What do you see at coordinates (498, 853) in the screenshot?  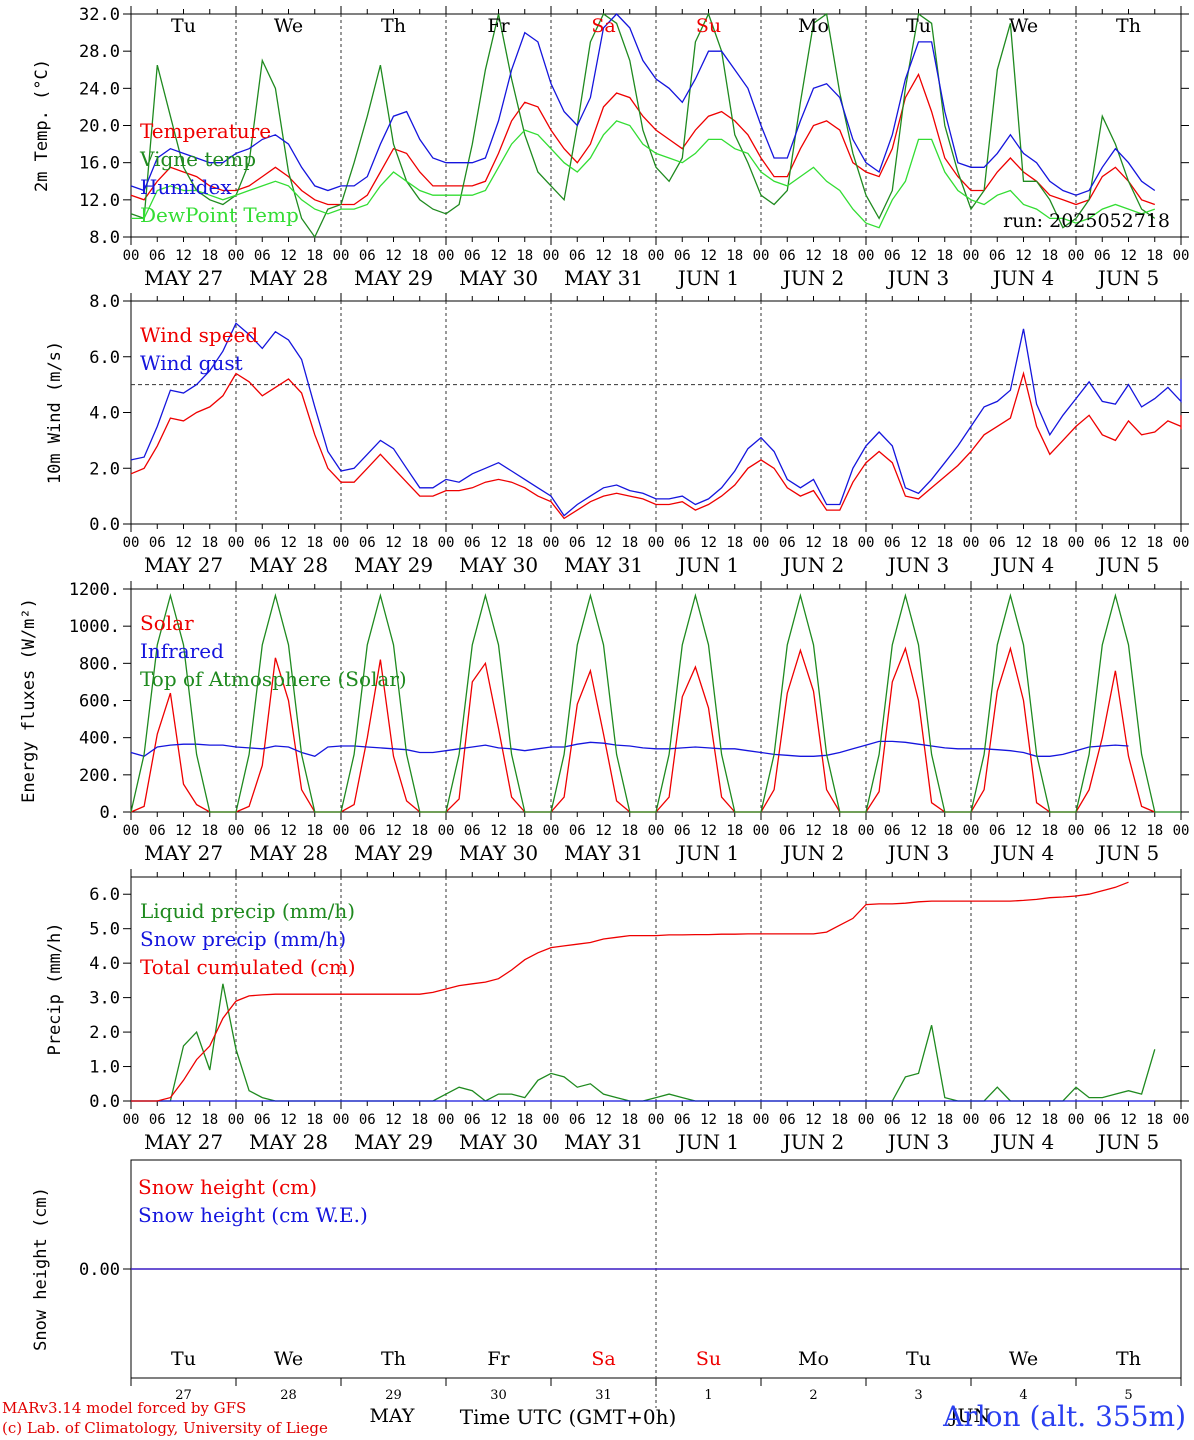 I see `date-label: MAY 30` at bounding box center [498, 853].